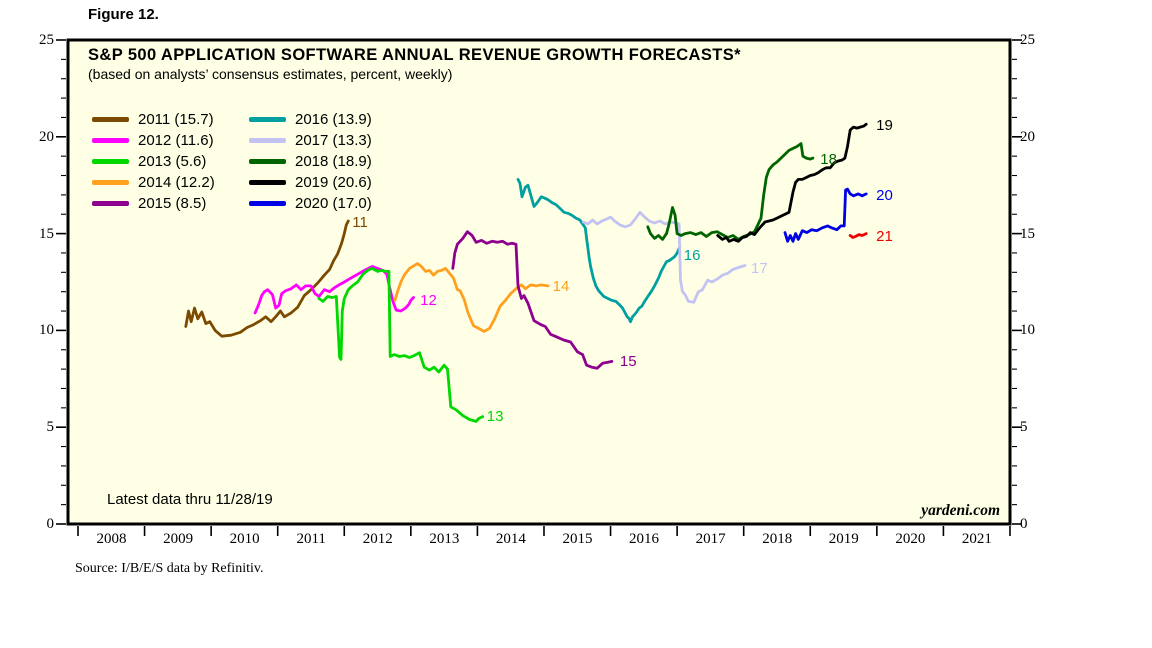 The height and width of the screenshot is (648, 1152). I want to click on end-label-2019: 19, so click(884, 126).